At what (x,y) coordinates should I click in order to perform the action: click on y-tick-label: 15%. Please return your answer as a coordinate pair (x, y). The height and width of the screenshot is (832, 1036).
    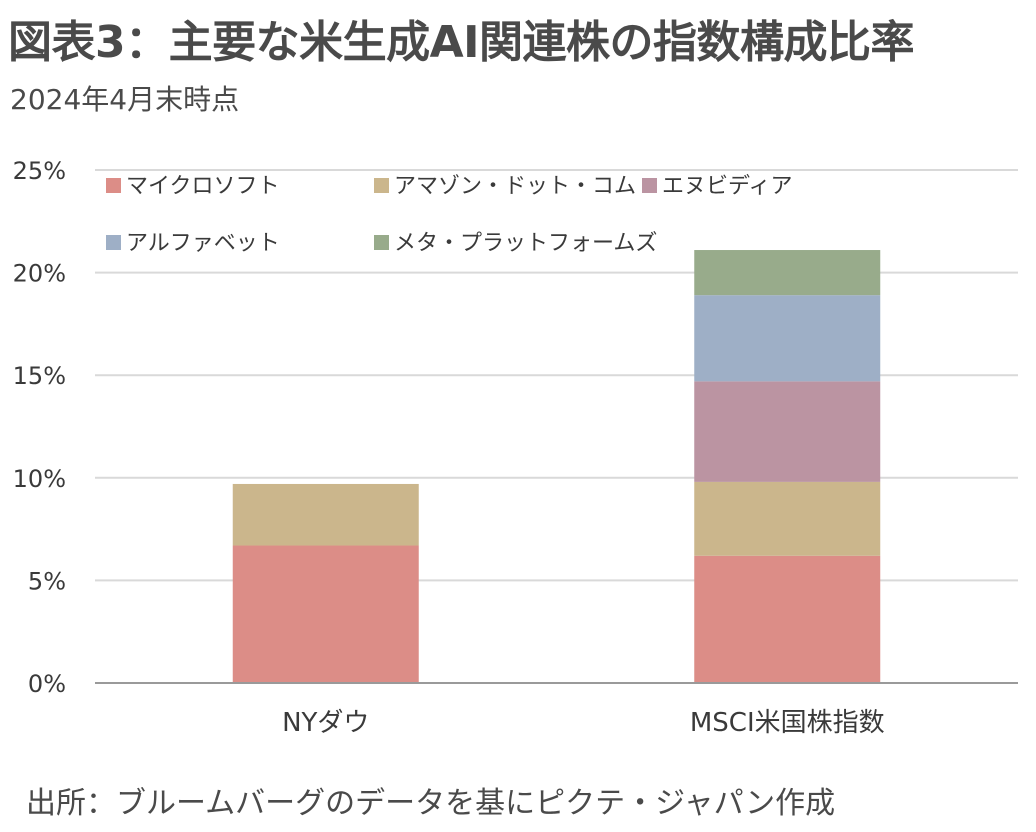
    Looking at the image, I should click on (39, 376).